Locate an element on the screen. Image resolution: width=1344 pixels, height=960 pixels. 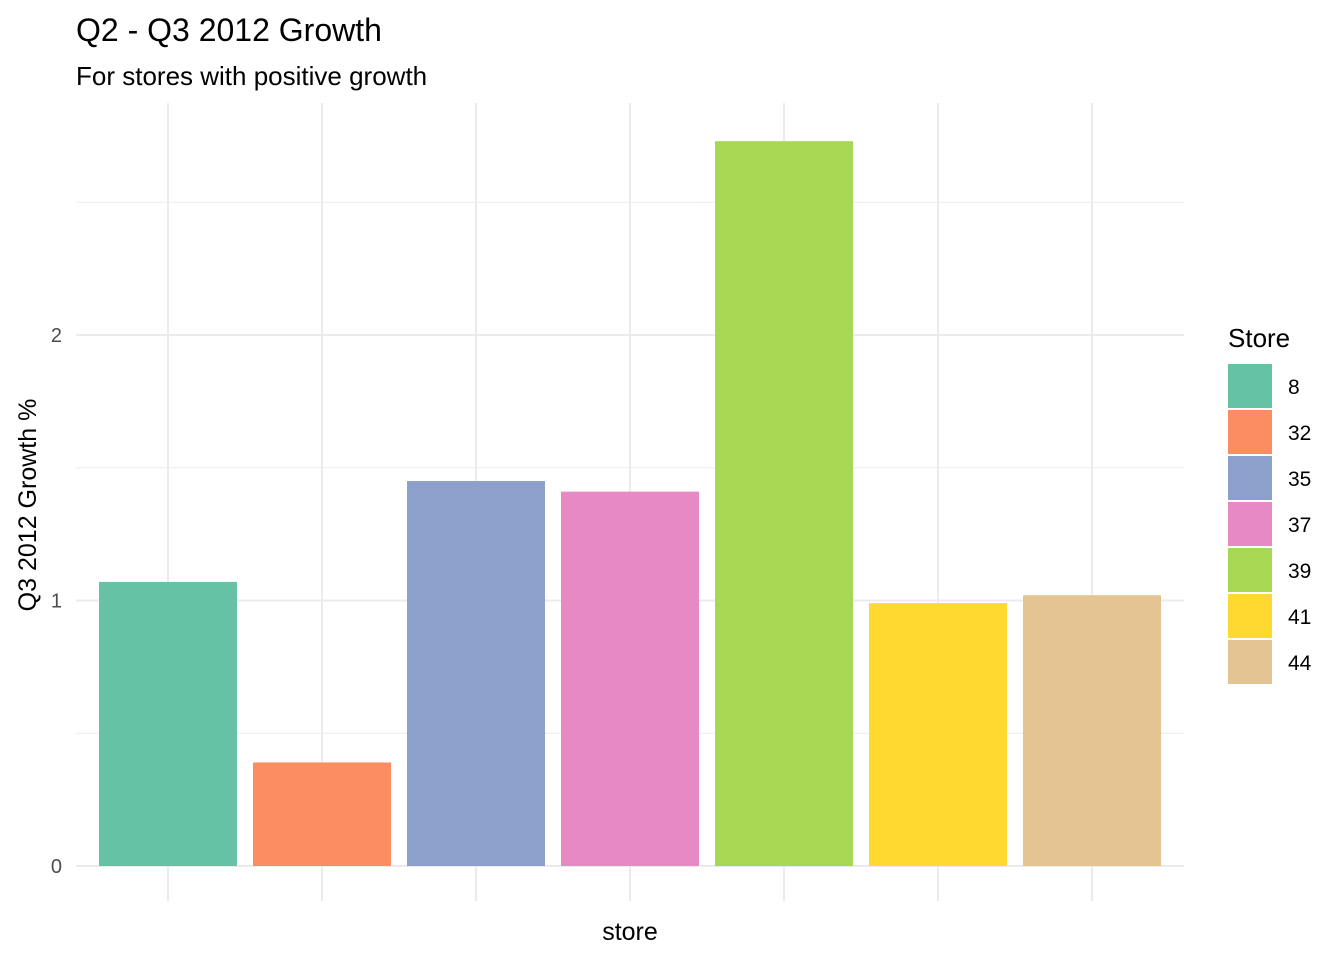
y-axis-label: Q3 2012 Growth % is located at coordinates (28, 505).